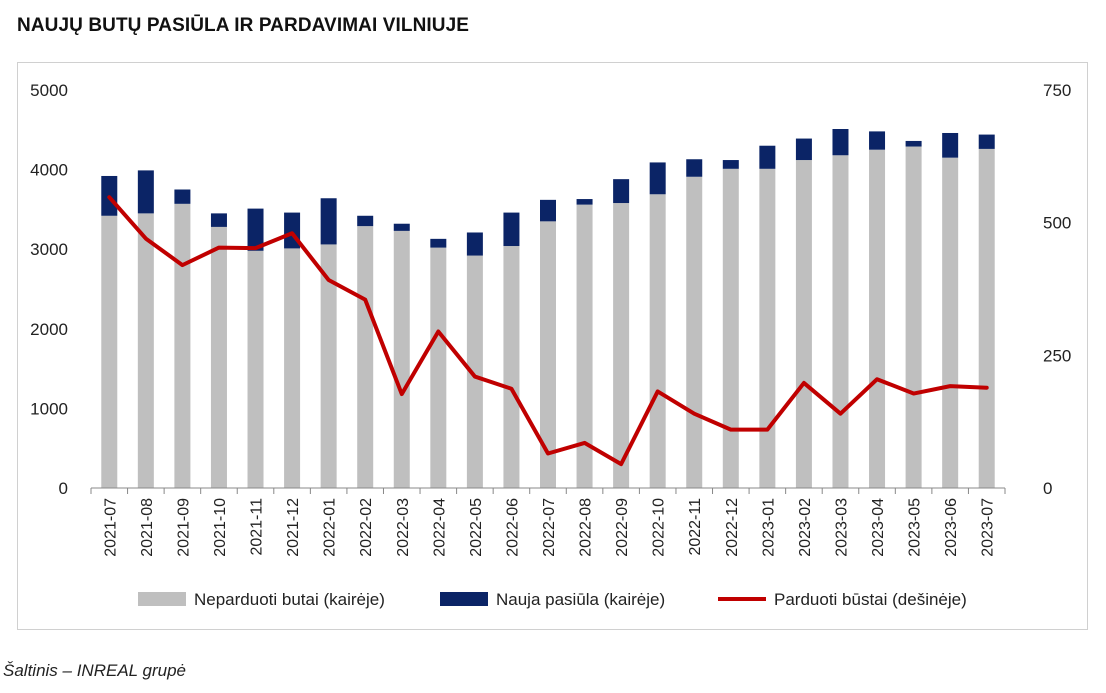 This screenshot has width=1106, height=693. Describe the element at coordinates (988, 527) in the screenshot. I see `x-tick-label: 2023-07` at that location.